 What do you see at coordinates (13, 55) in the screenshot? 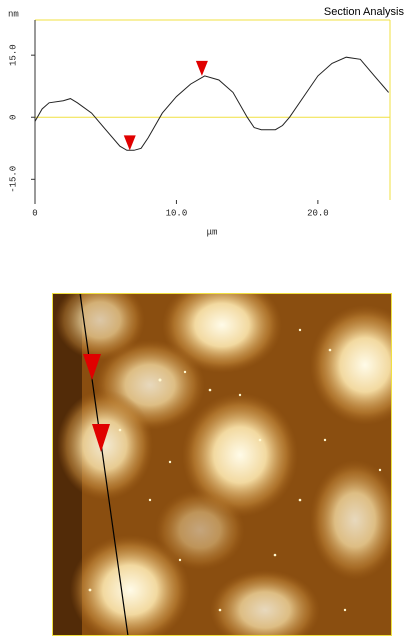
I see `y-tick-label: 15.0` at bounding box center [13, 55].